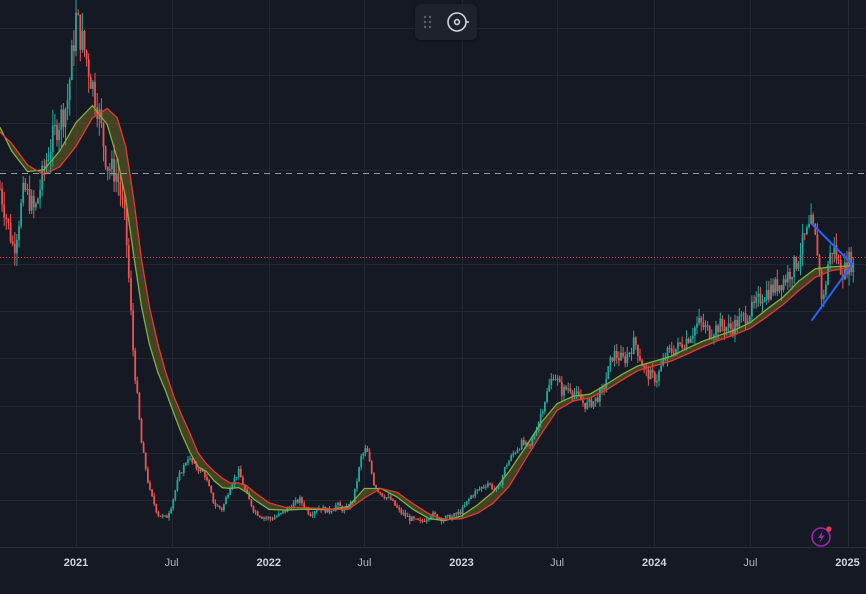 The width and height of the screenshot is (866, 594). Describe the element at coordinates (458, 22) in the screenshot. I see `settings-circle-icon` at that location.